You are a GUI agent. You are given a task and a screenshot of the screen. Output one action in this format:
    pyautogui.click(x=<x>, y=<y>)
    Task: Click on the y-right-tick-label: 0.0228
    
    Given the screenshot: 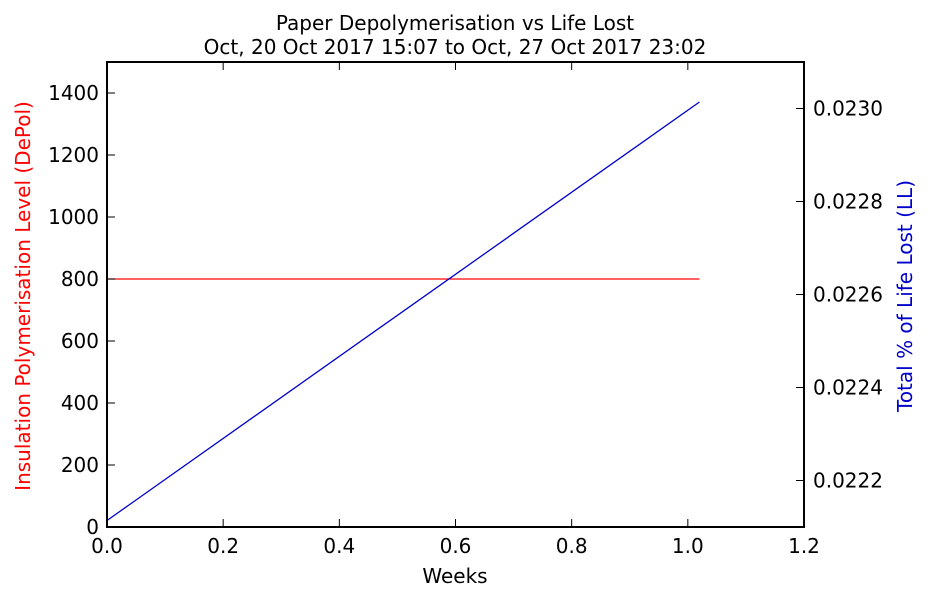 What is the action you would take?
    pyautogui.click(x=848, y=202)
    